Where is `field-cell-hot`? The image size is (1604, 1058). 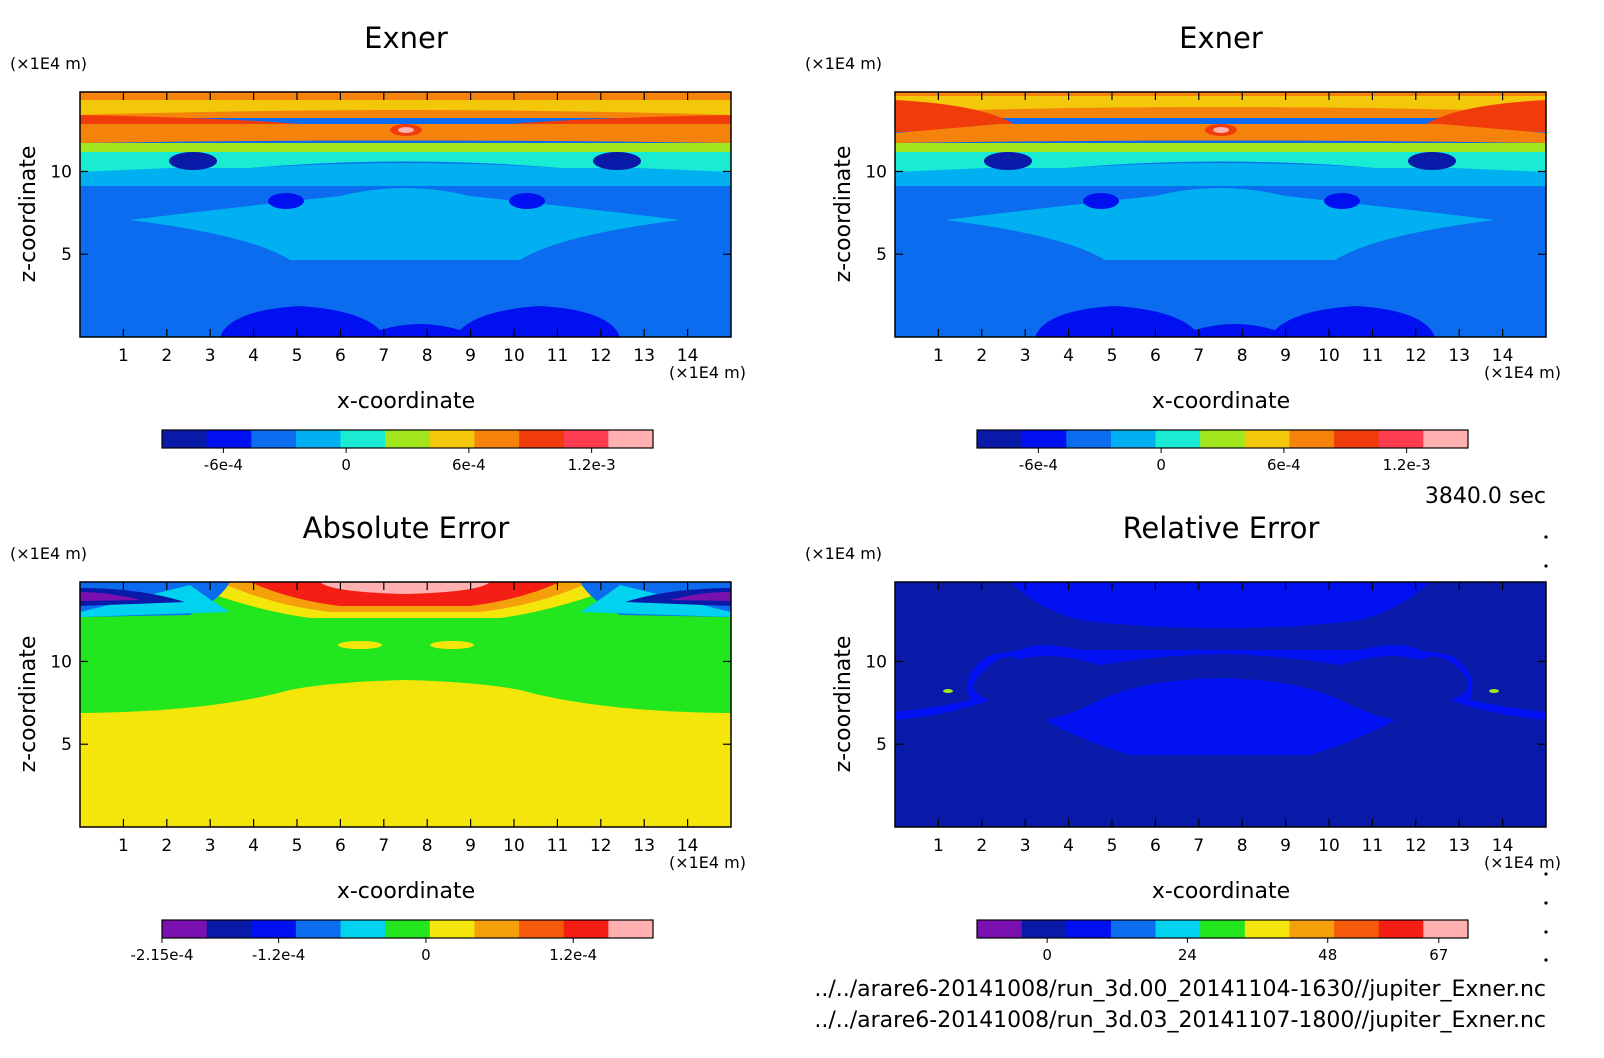 field-cell-hot is located at coordinates (1221, 130).